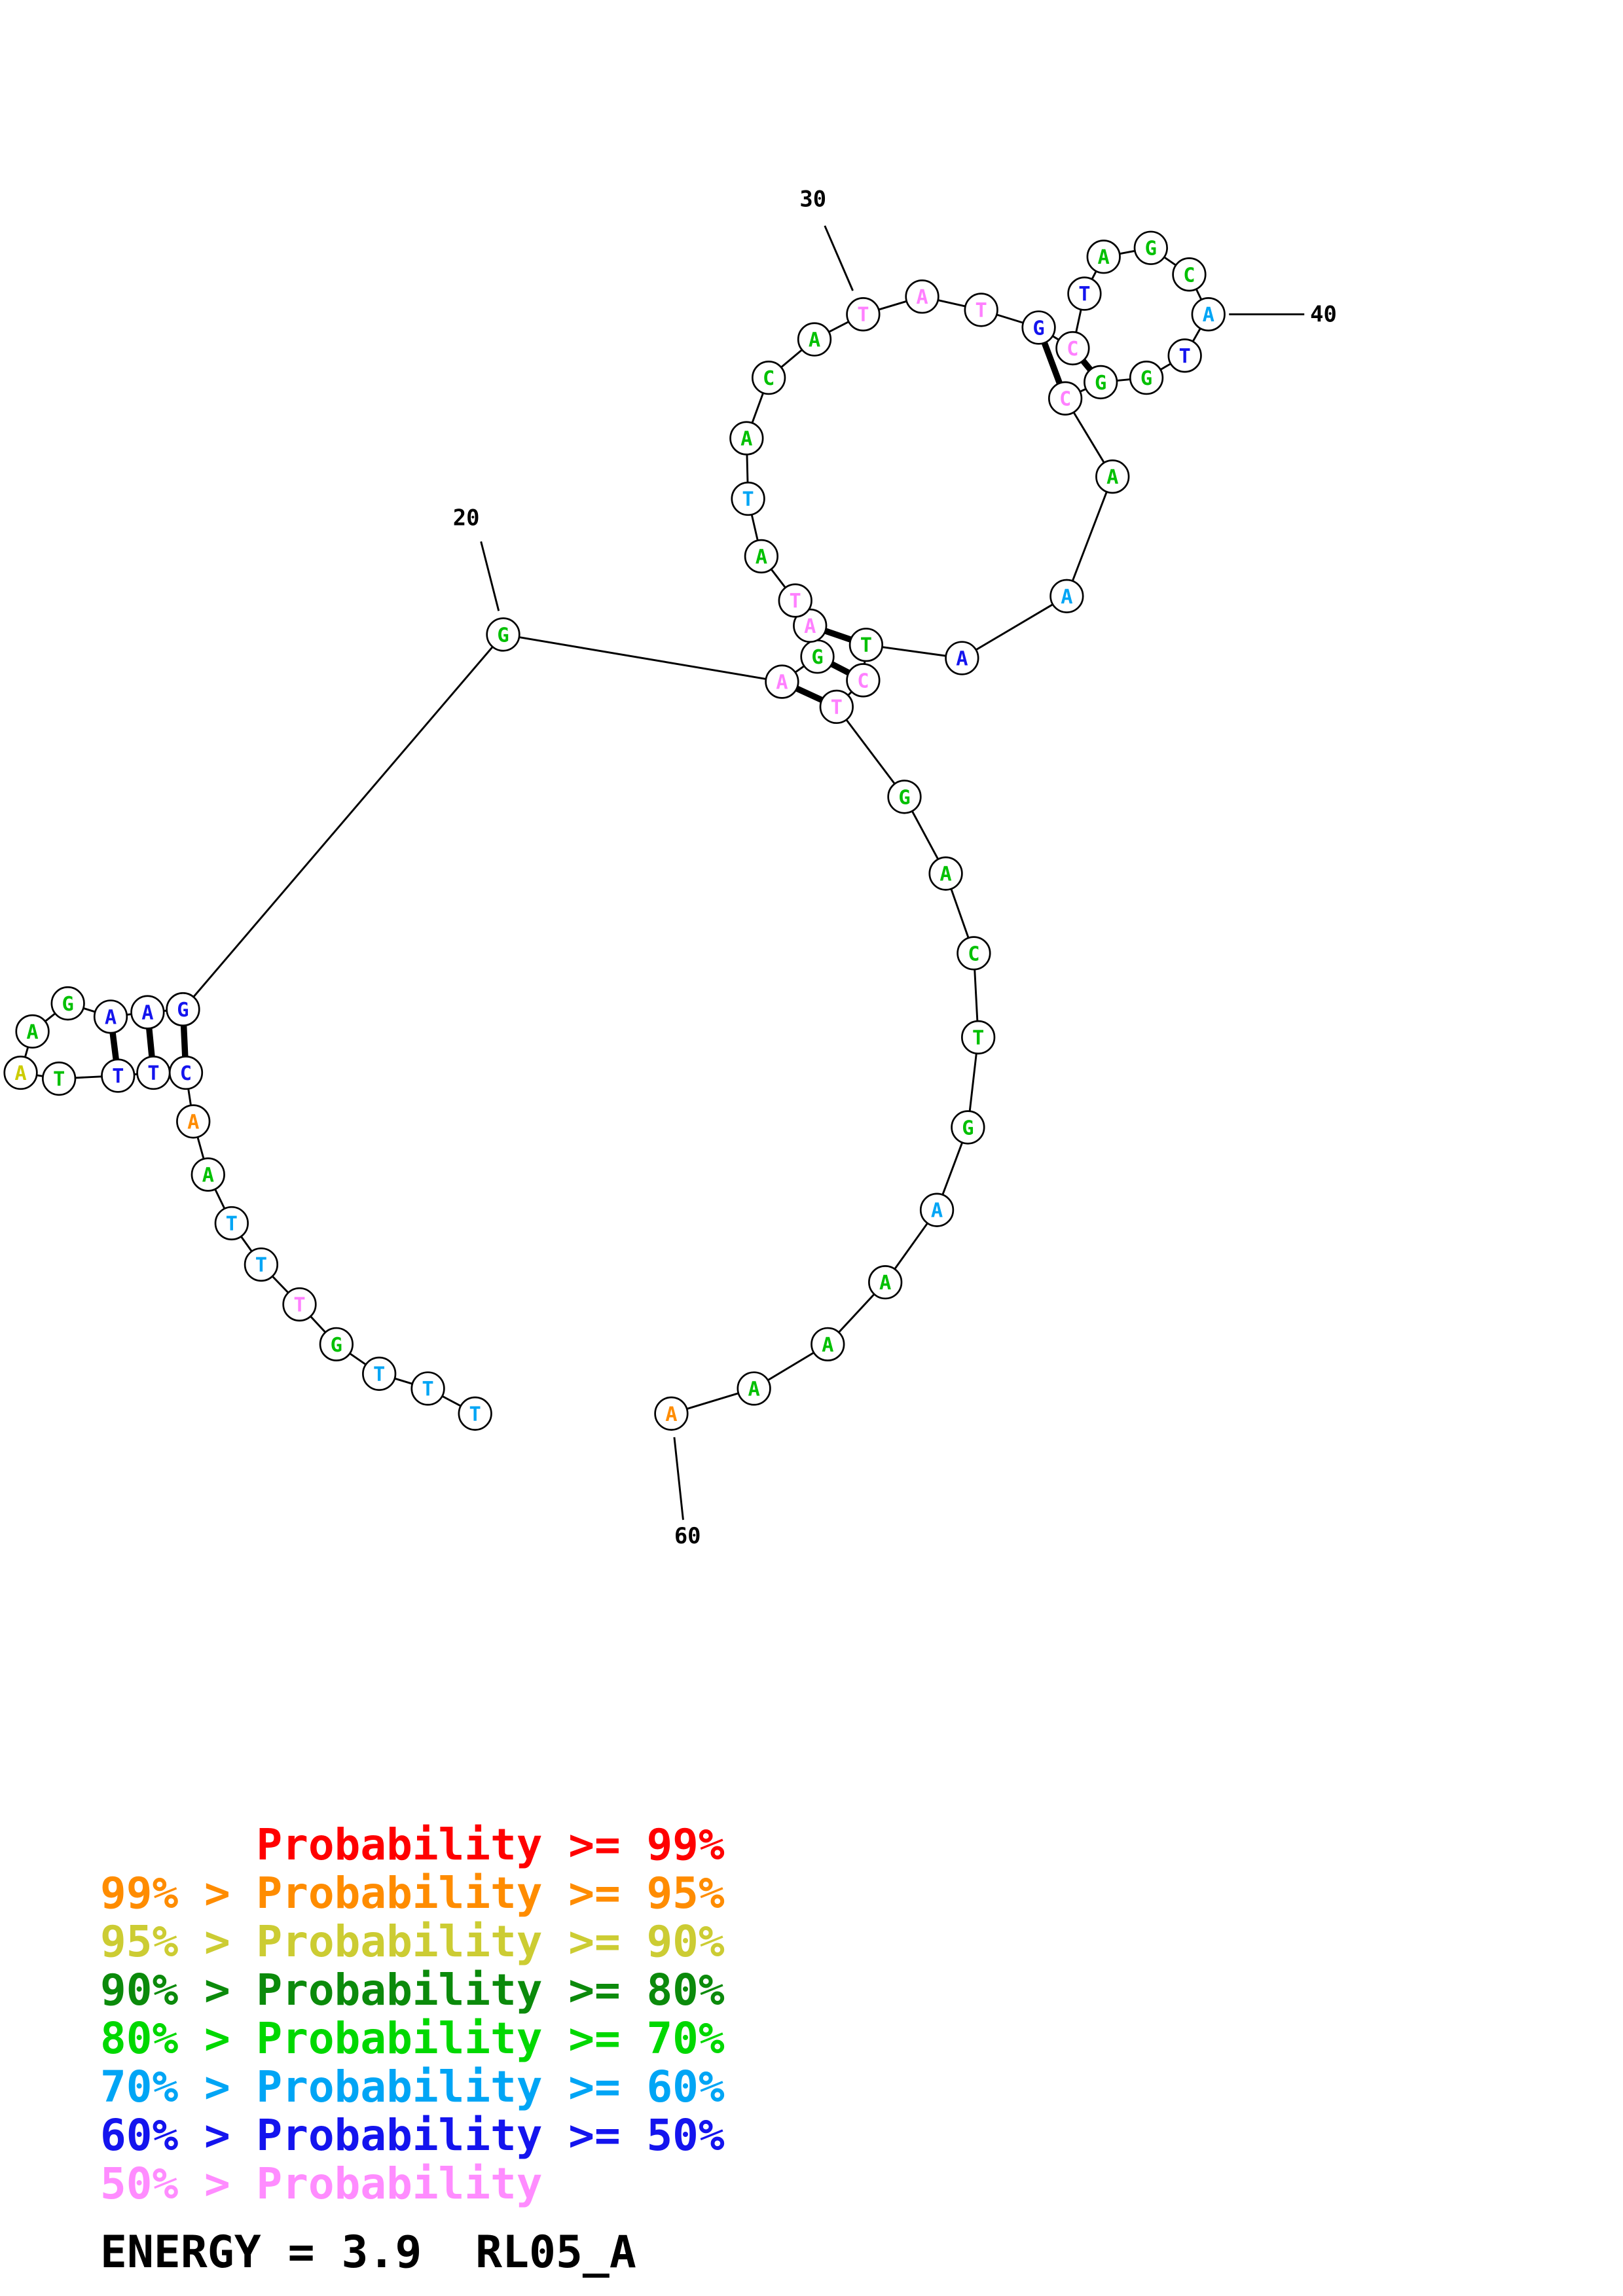  I want to click on legend-line: Probability >= 99%, so click(412, 1845).